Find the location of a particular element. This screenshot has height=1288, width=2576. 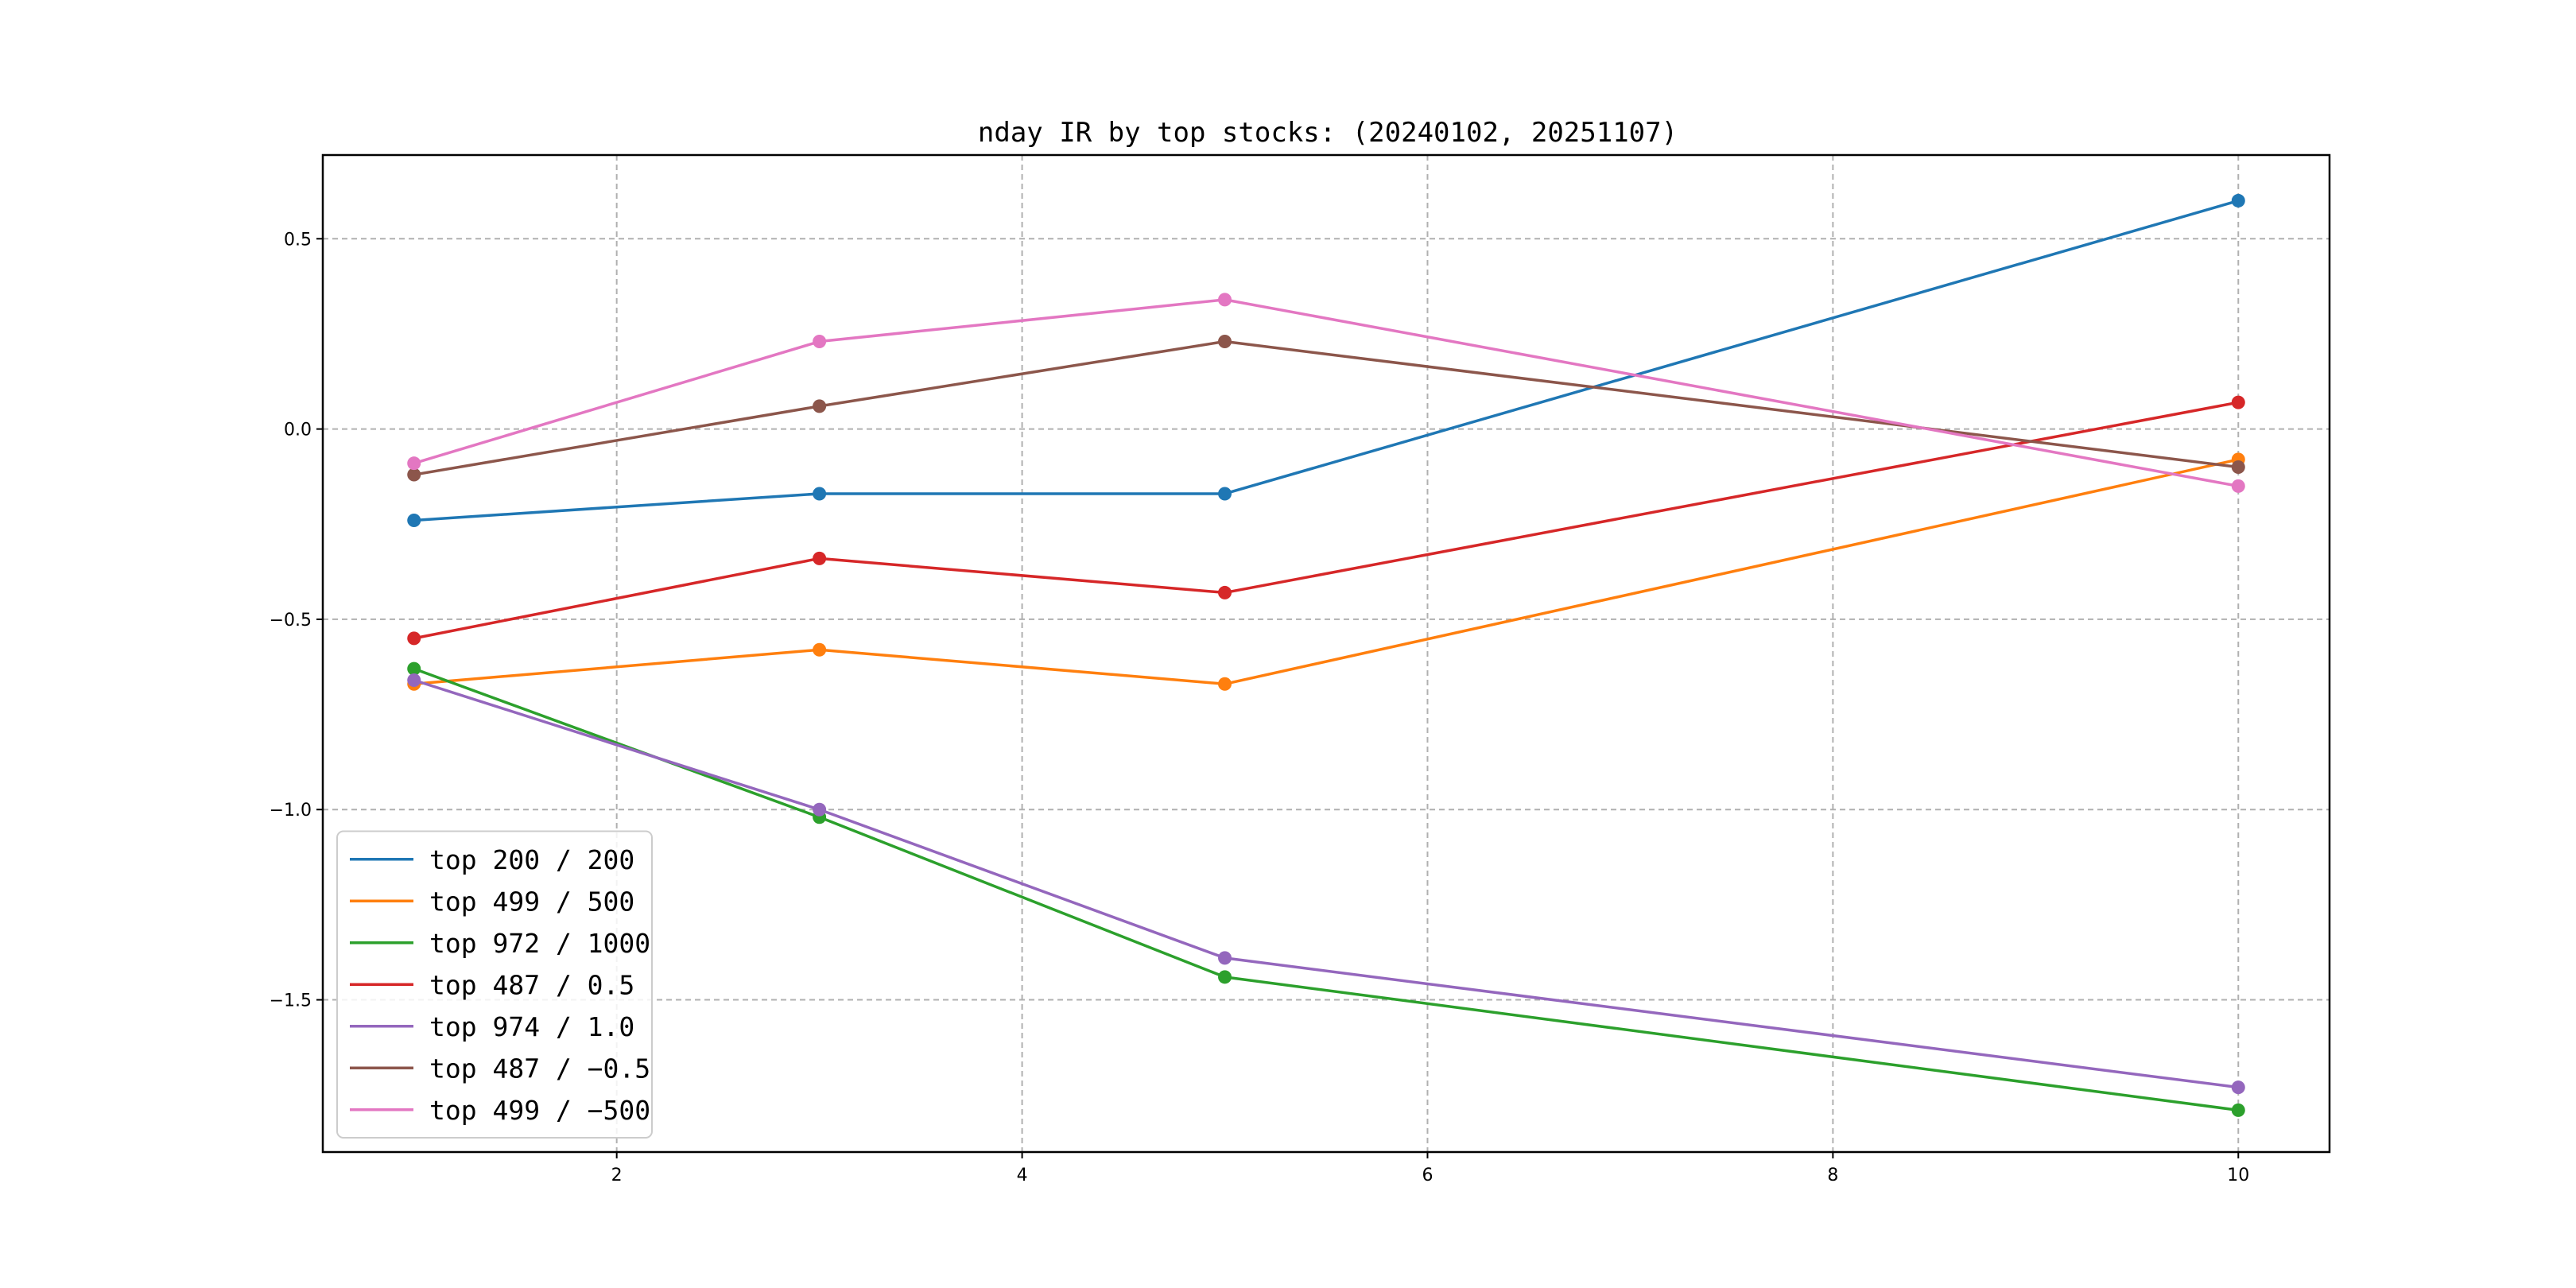

x-tick-label: 6 is located at coordinates (1427, 1175).